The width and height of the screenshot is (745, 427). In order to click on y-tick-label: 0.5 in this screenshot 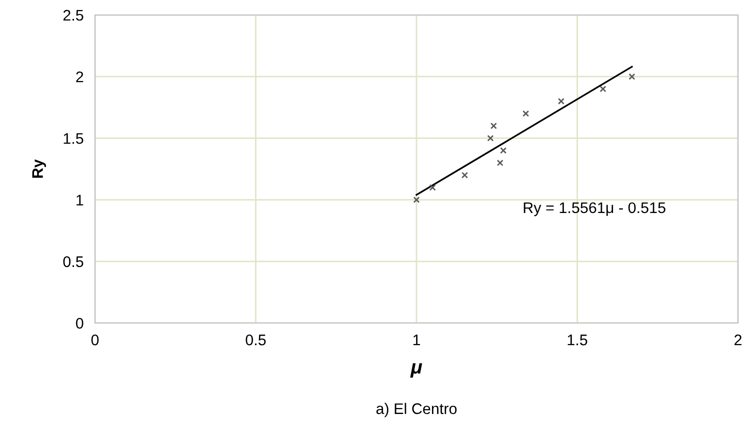, I will do `click(73, 262)`.